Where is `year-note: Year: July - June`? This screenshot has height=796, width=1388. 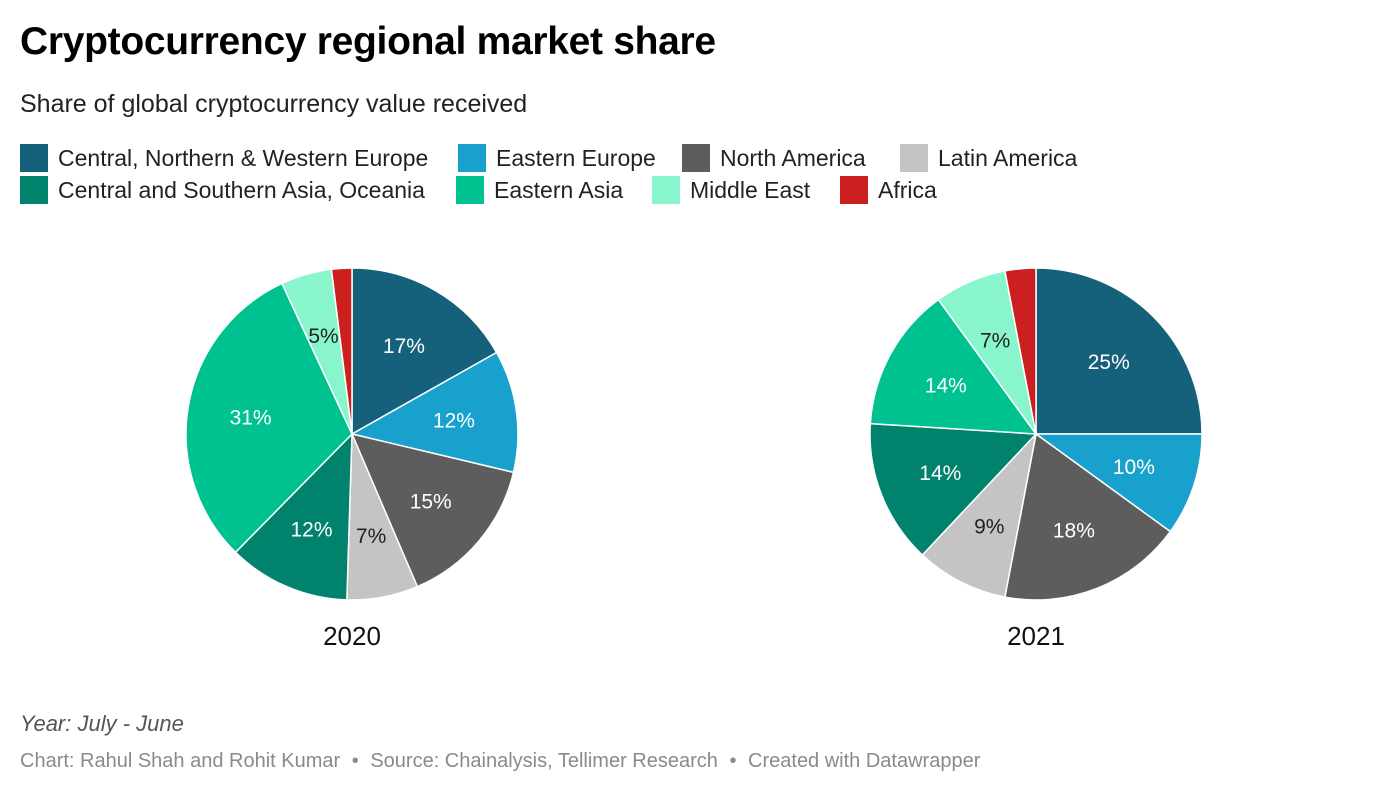 year-note: Year: July - June is located at coordinates (102, 723).